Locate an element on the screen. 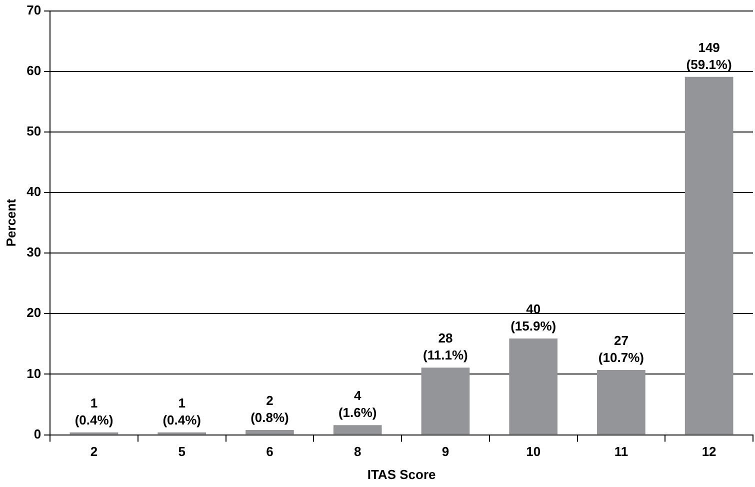  x-tick-label: 6 is located at coordinates (270, 452).